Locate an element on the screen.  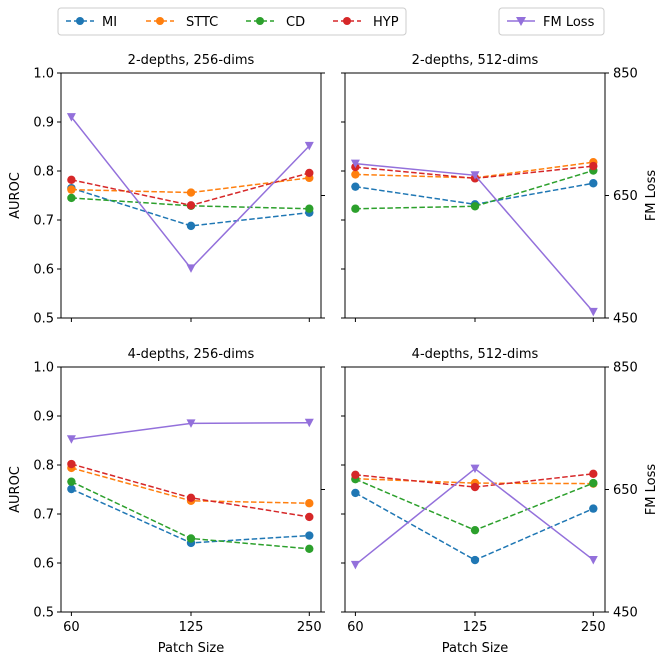
series-line-hyp is located at coordinates (190, 490).